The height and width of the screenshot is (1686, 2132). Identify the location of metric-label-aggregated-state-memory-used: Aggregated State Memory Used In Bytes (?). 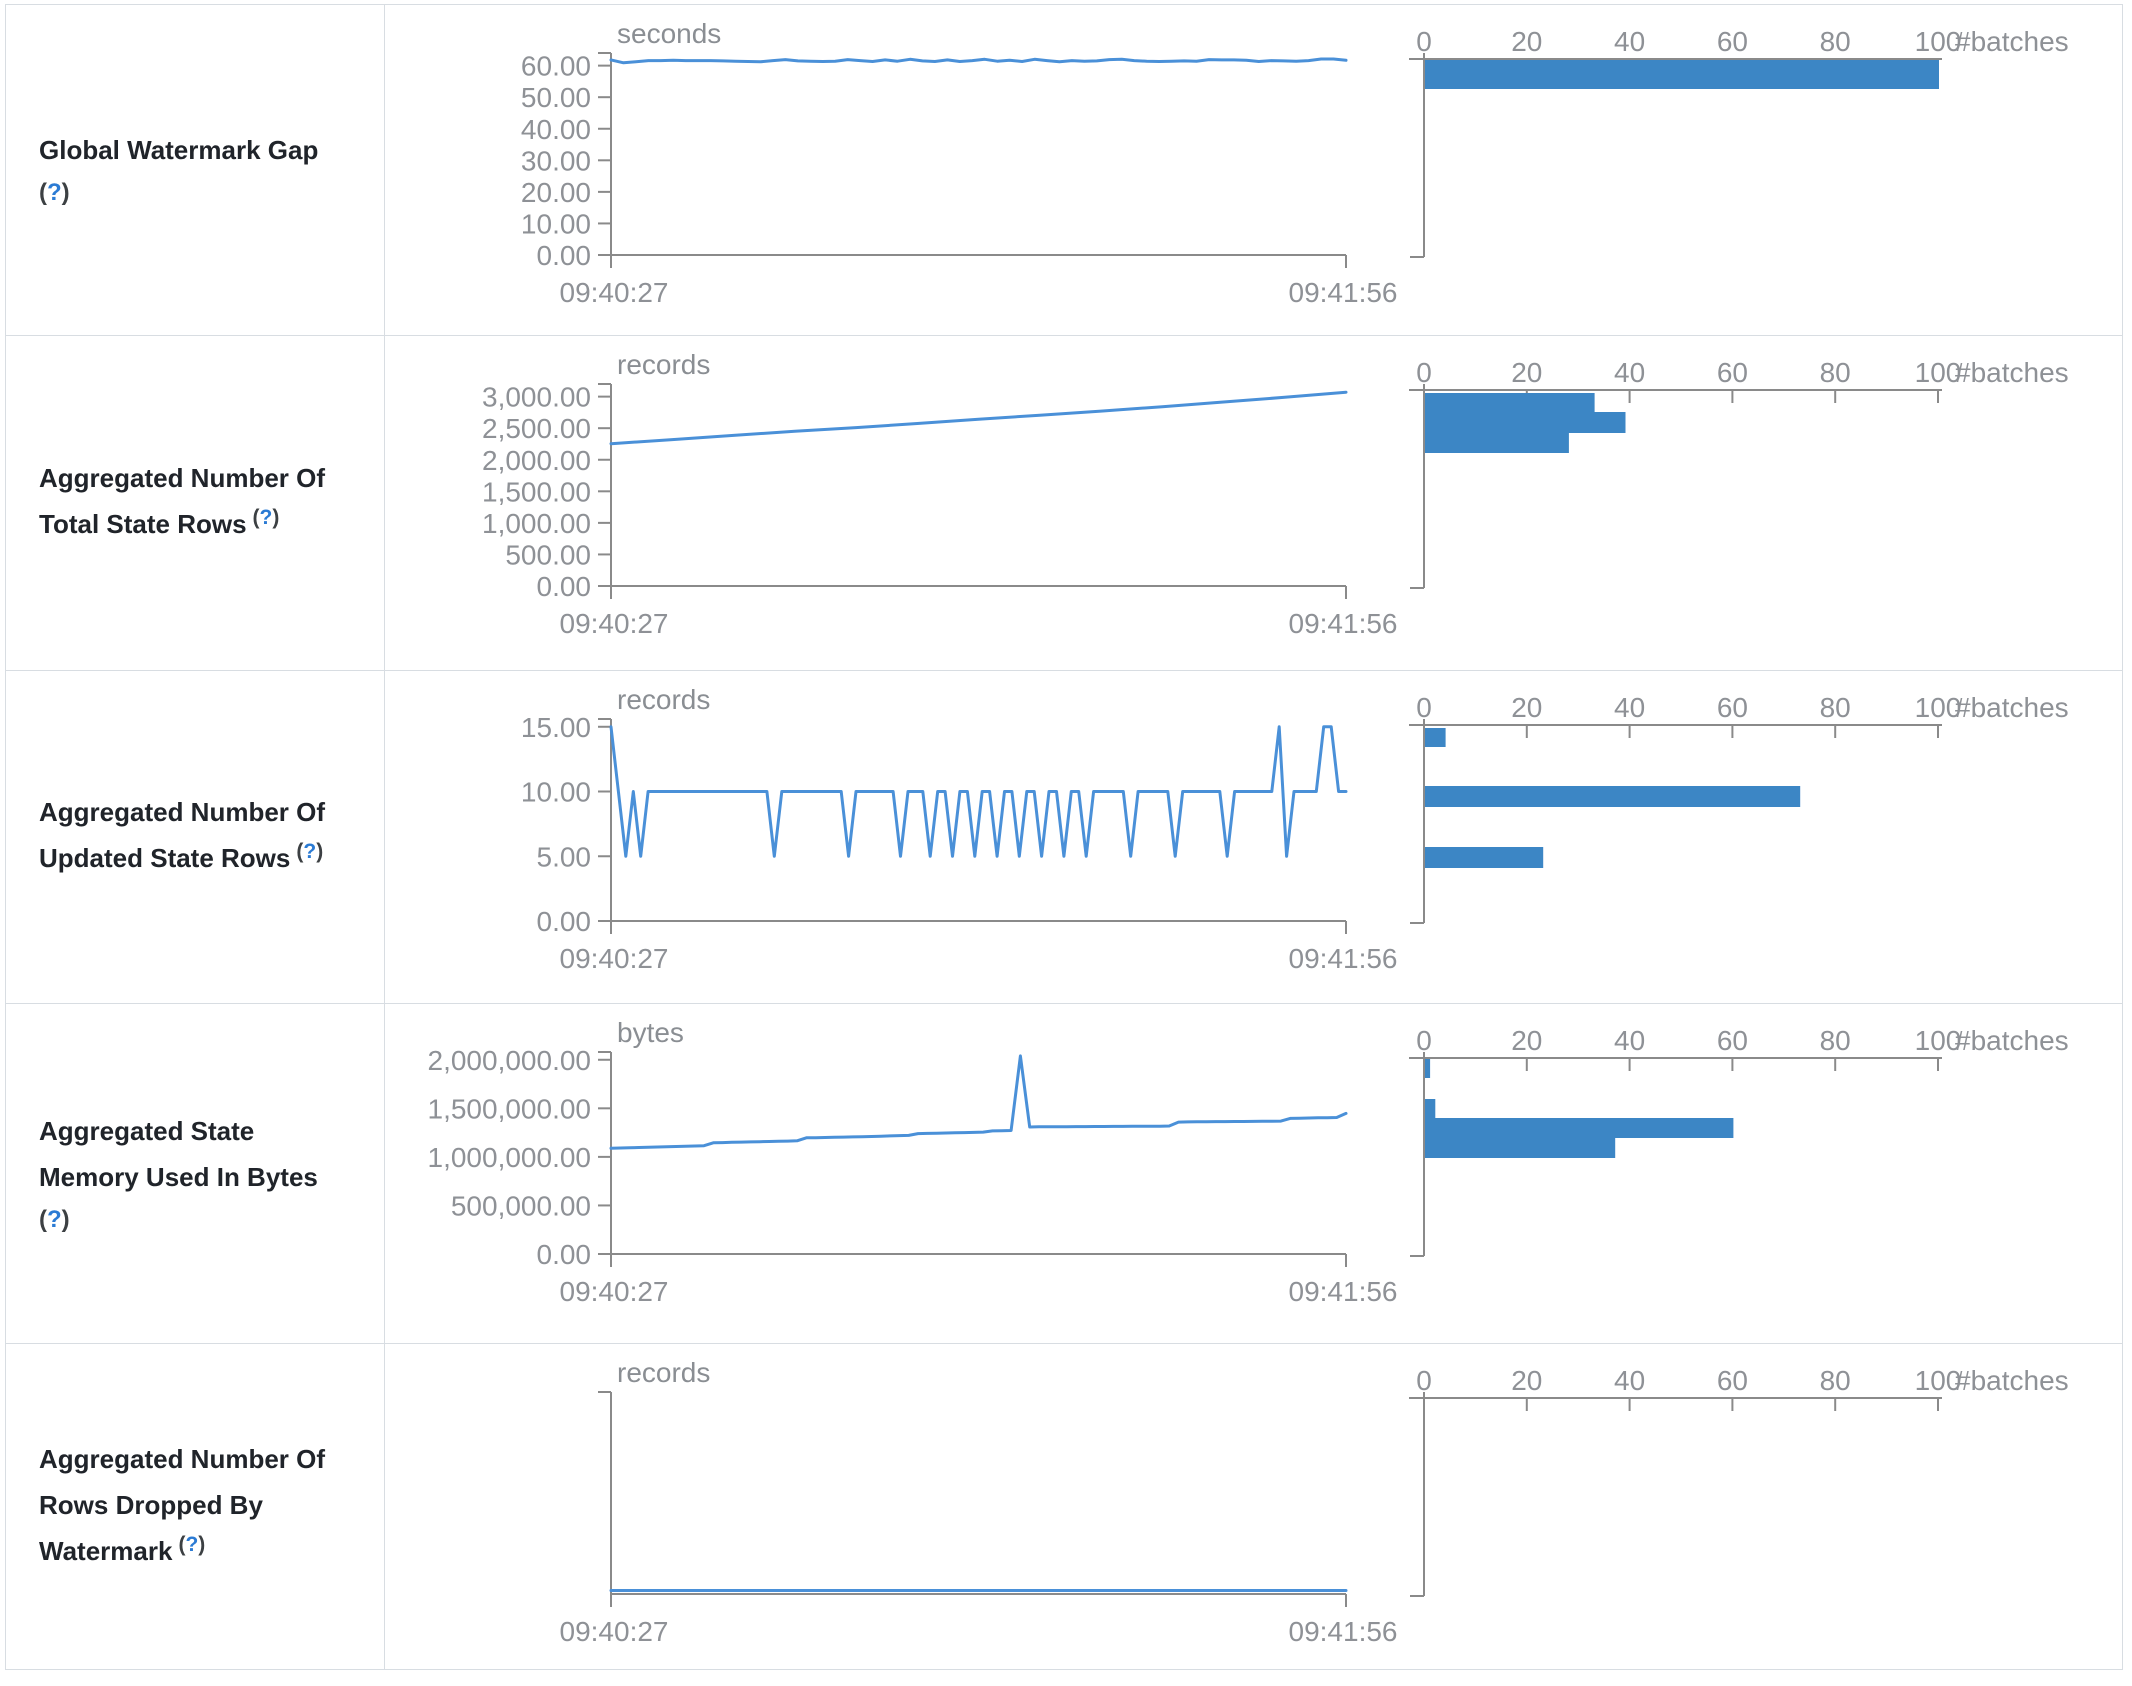
(195, 1174).